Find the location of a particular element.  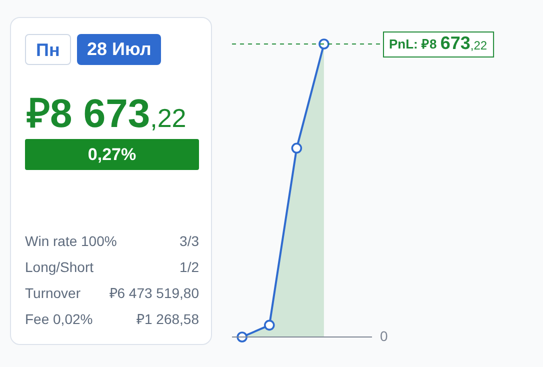

text: Long/Short is located at coordinates (59, 267).